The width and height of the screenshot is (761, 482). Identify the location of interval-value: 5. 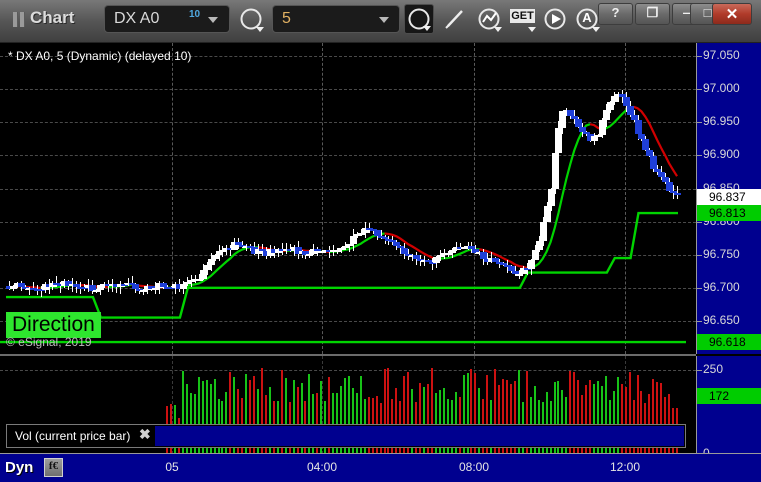
(286, 19).